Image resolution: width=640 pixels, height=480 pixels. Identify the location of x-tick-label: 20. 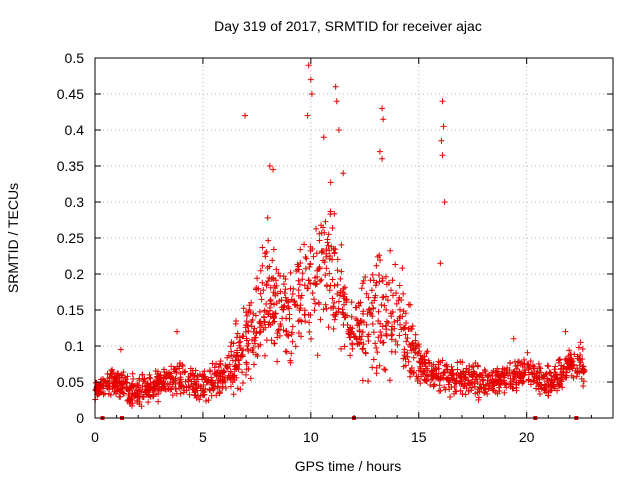
(527, 437).